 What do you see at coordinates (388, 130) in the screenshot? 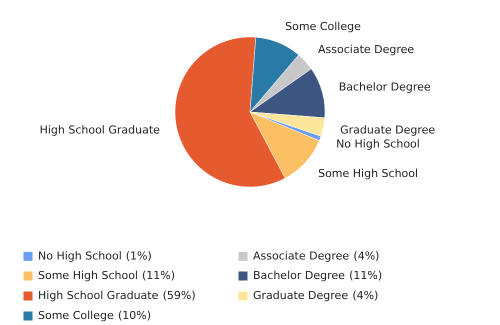
I see `slice-label: Graduate Degree` at bounding box center [388, 130].